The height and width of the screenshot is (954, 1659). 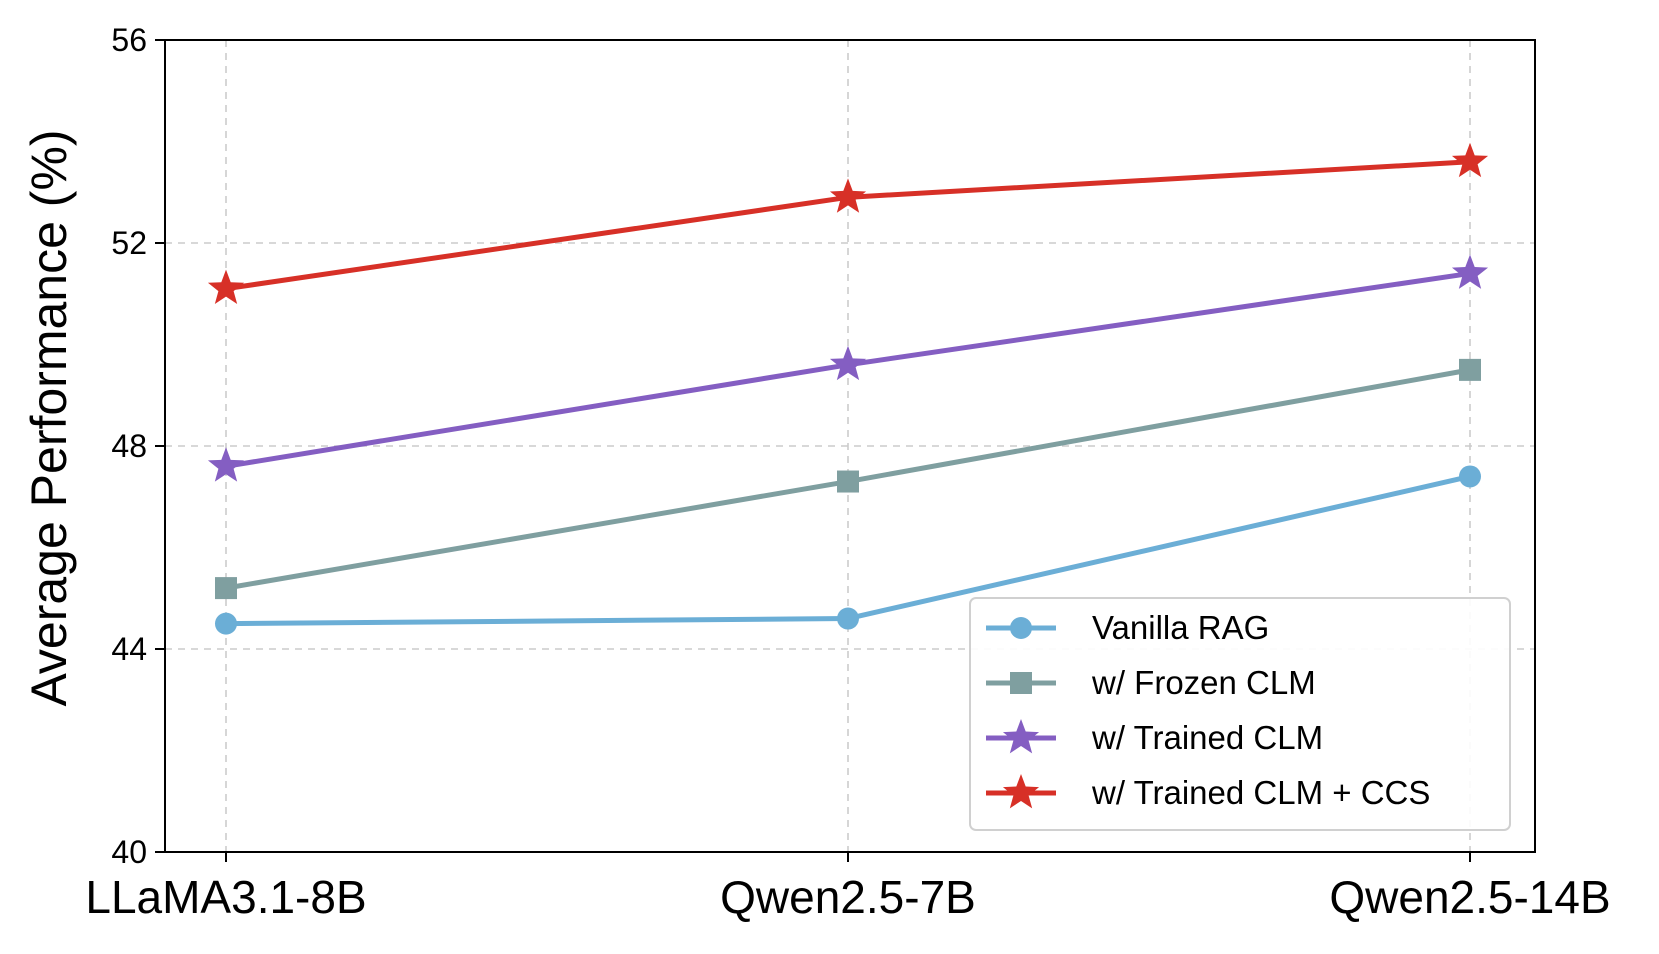 What do you see at coordinates (1260, 792) in the screenshot?
I see `legend-label: w/ Trained CLM + CCS` at bounding box center [1260, 792].